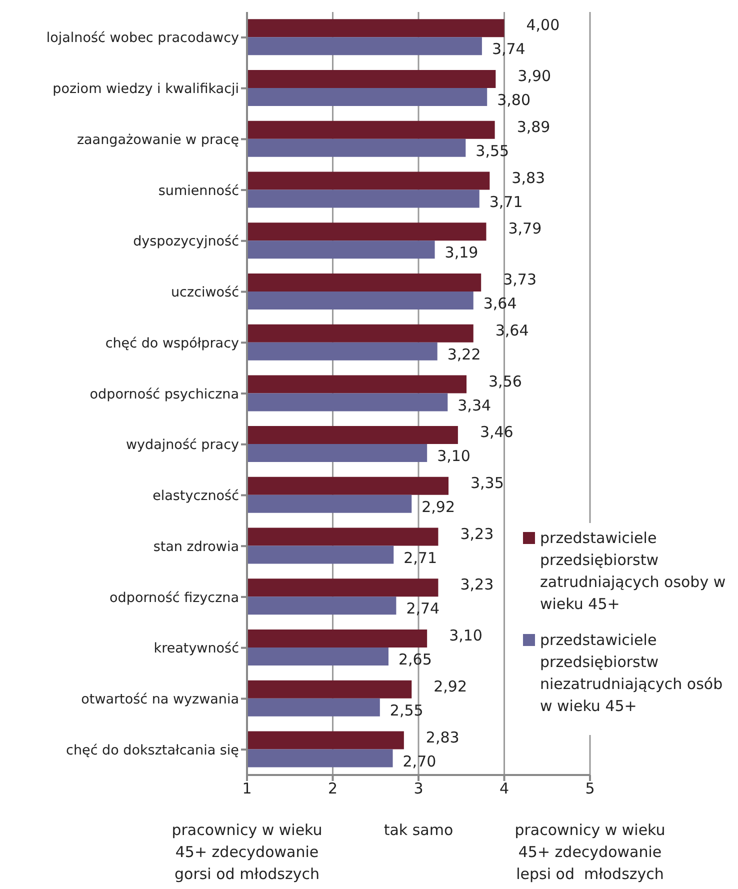  What do you see at coordinates (174, 598) in the screenshot?
I see `y-tick-label: odporność fizyczna` at bounding box center [174, 598].